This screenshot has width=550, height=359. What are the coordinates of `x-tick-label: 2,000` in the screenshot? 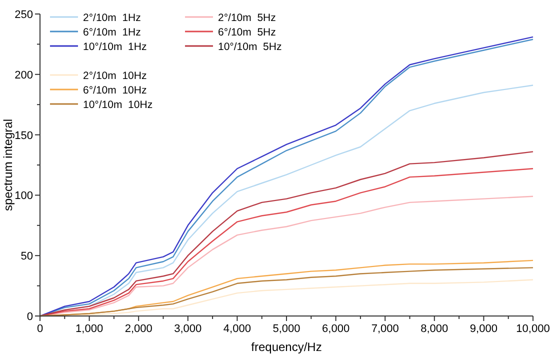 It's located at (138, 329).